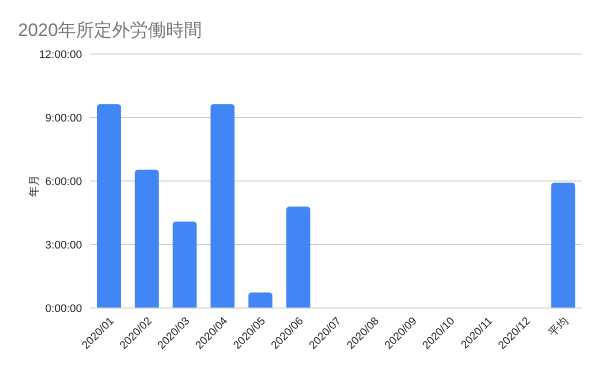 This screenshot has width=600, height=371. What do you see at coordinates (63, 245) in the screenshot?
I see `y-tick-label: 3:00:00` at bounding box center [63, 245].